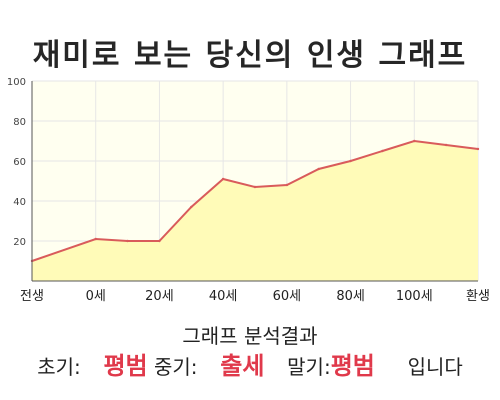  I want to click on y-tick-label: 80, so click(19, 122).